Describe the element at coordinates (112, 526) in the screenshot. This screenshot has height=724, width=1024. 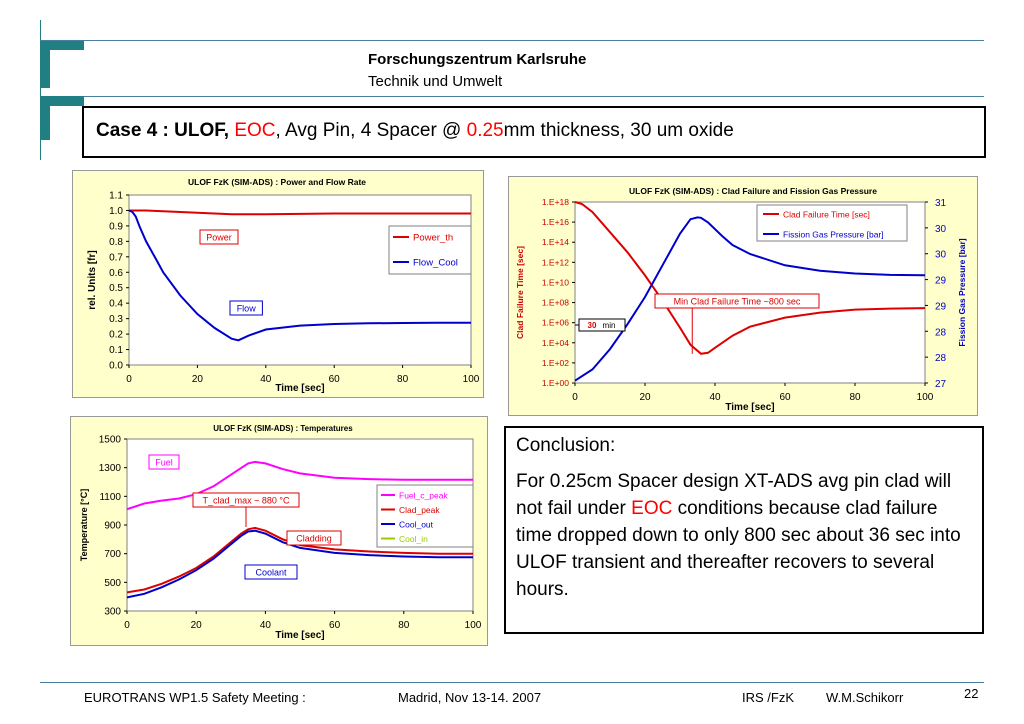
I see `y-tick-label: 900` at that location.